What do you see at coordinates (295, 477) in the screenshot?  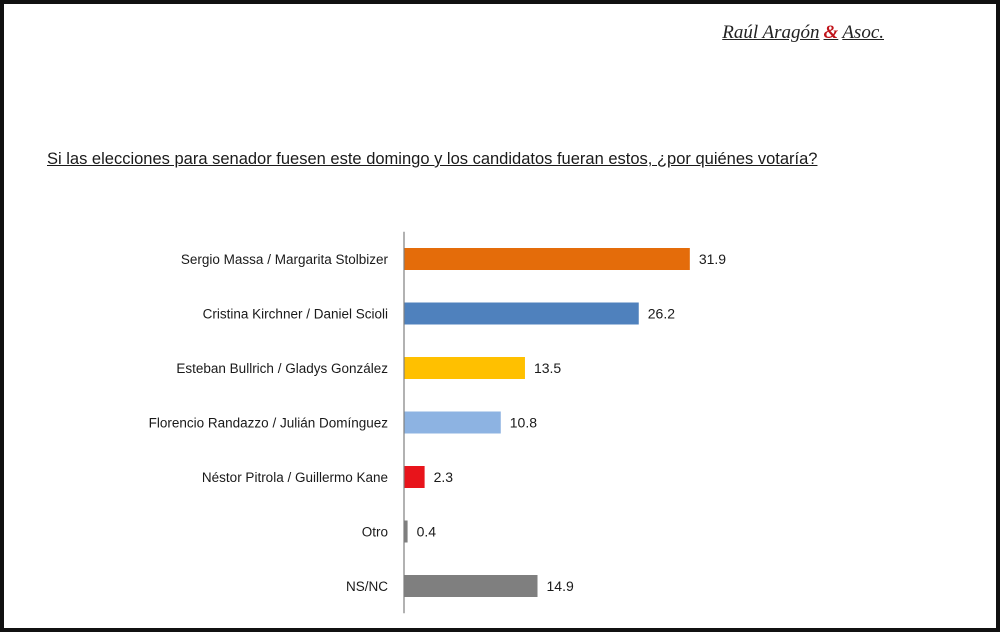 I see `category-label-nestor-pitrola-guillermo-kane: Néstor Pitrola / Guillermo Kane` at bounding box center [295, 477].